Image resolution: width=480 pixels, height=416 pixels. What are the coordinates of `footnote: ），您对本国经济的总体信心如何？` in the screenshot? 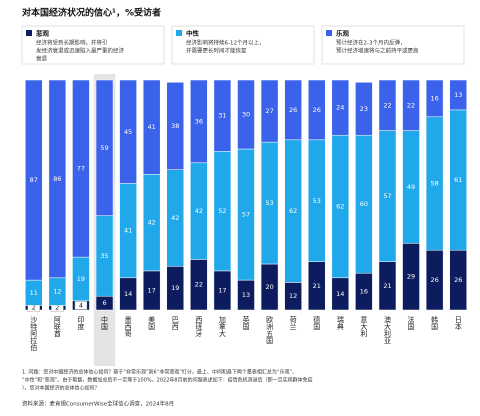 It's located at (61, 388).